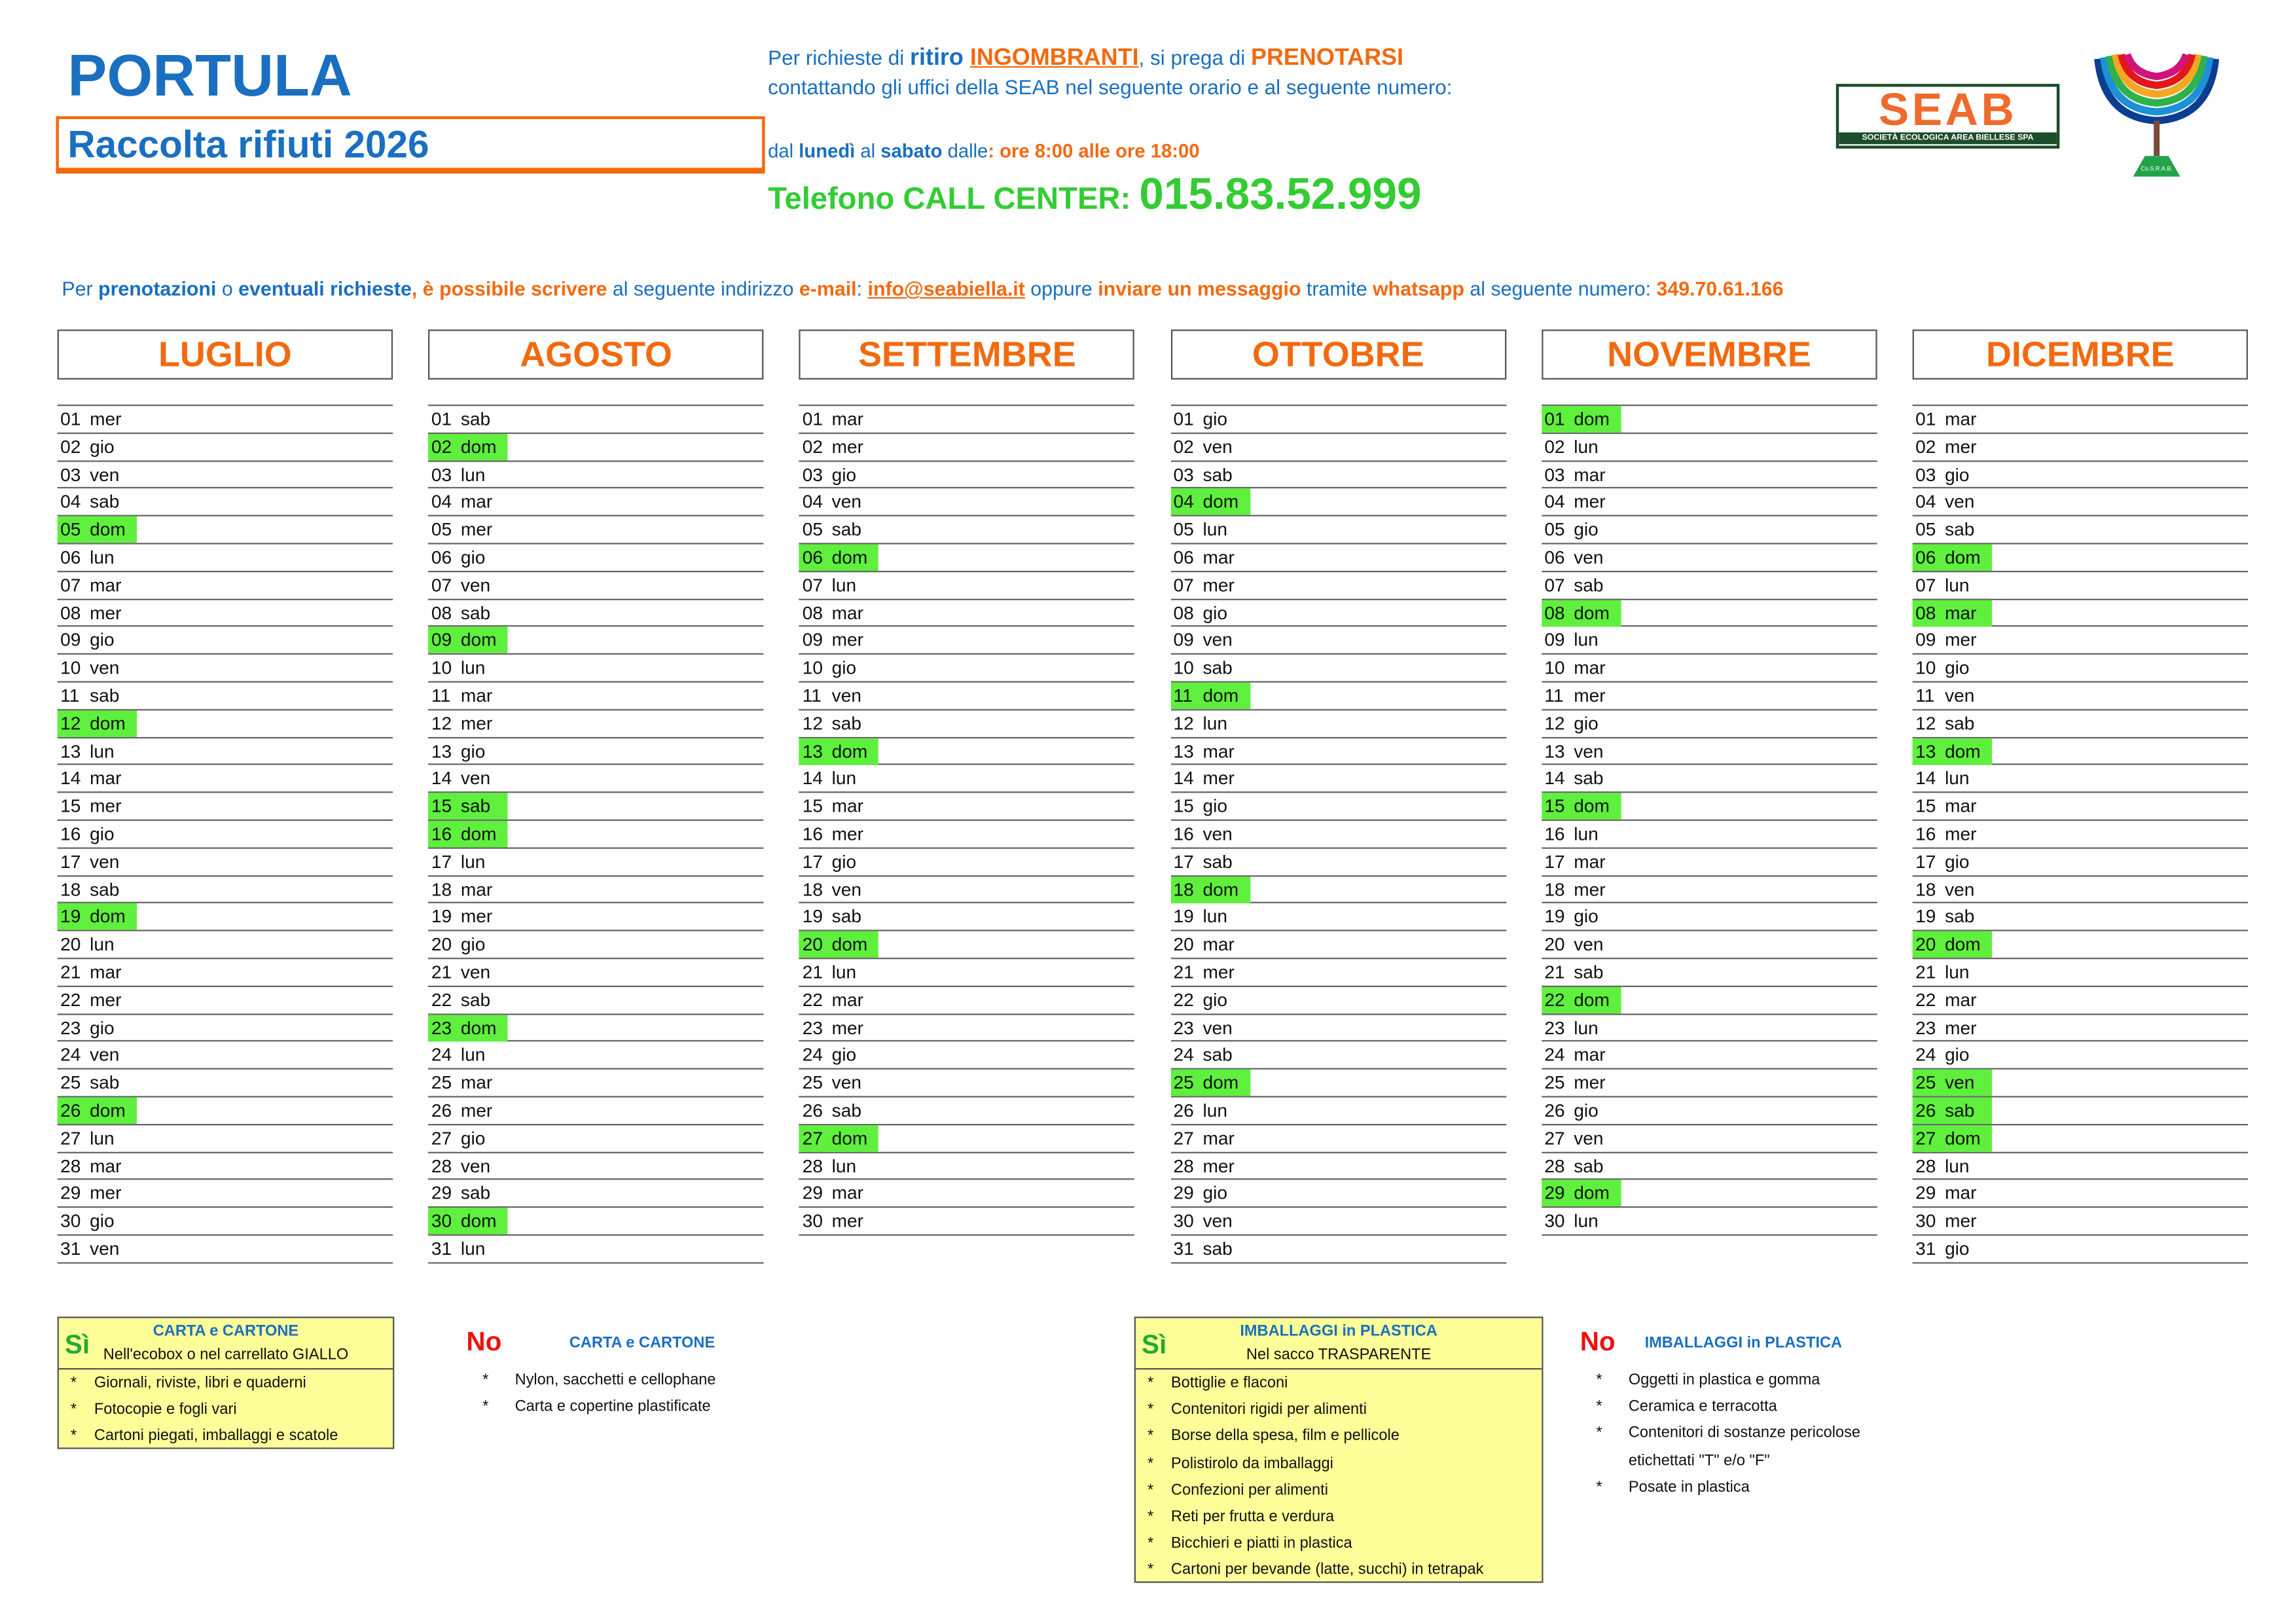 This screenshot has width=2295, height=1624. What do you see at coordinates (462, 723) in the screenshot?
I see `day-cell: 12 mer` at bounding box center [462, 723].